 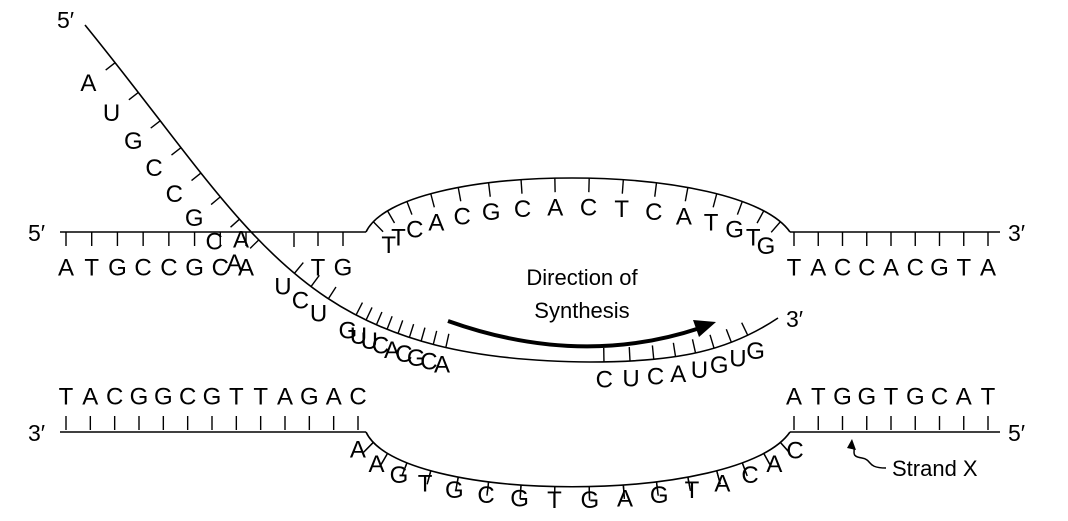 What do you see at coordinates (369, 446) in the screenshot?
I see `bubble-bottom-tick-outer` at bounding box center [369, 446].